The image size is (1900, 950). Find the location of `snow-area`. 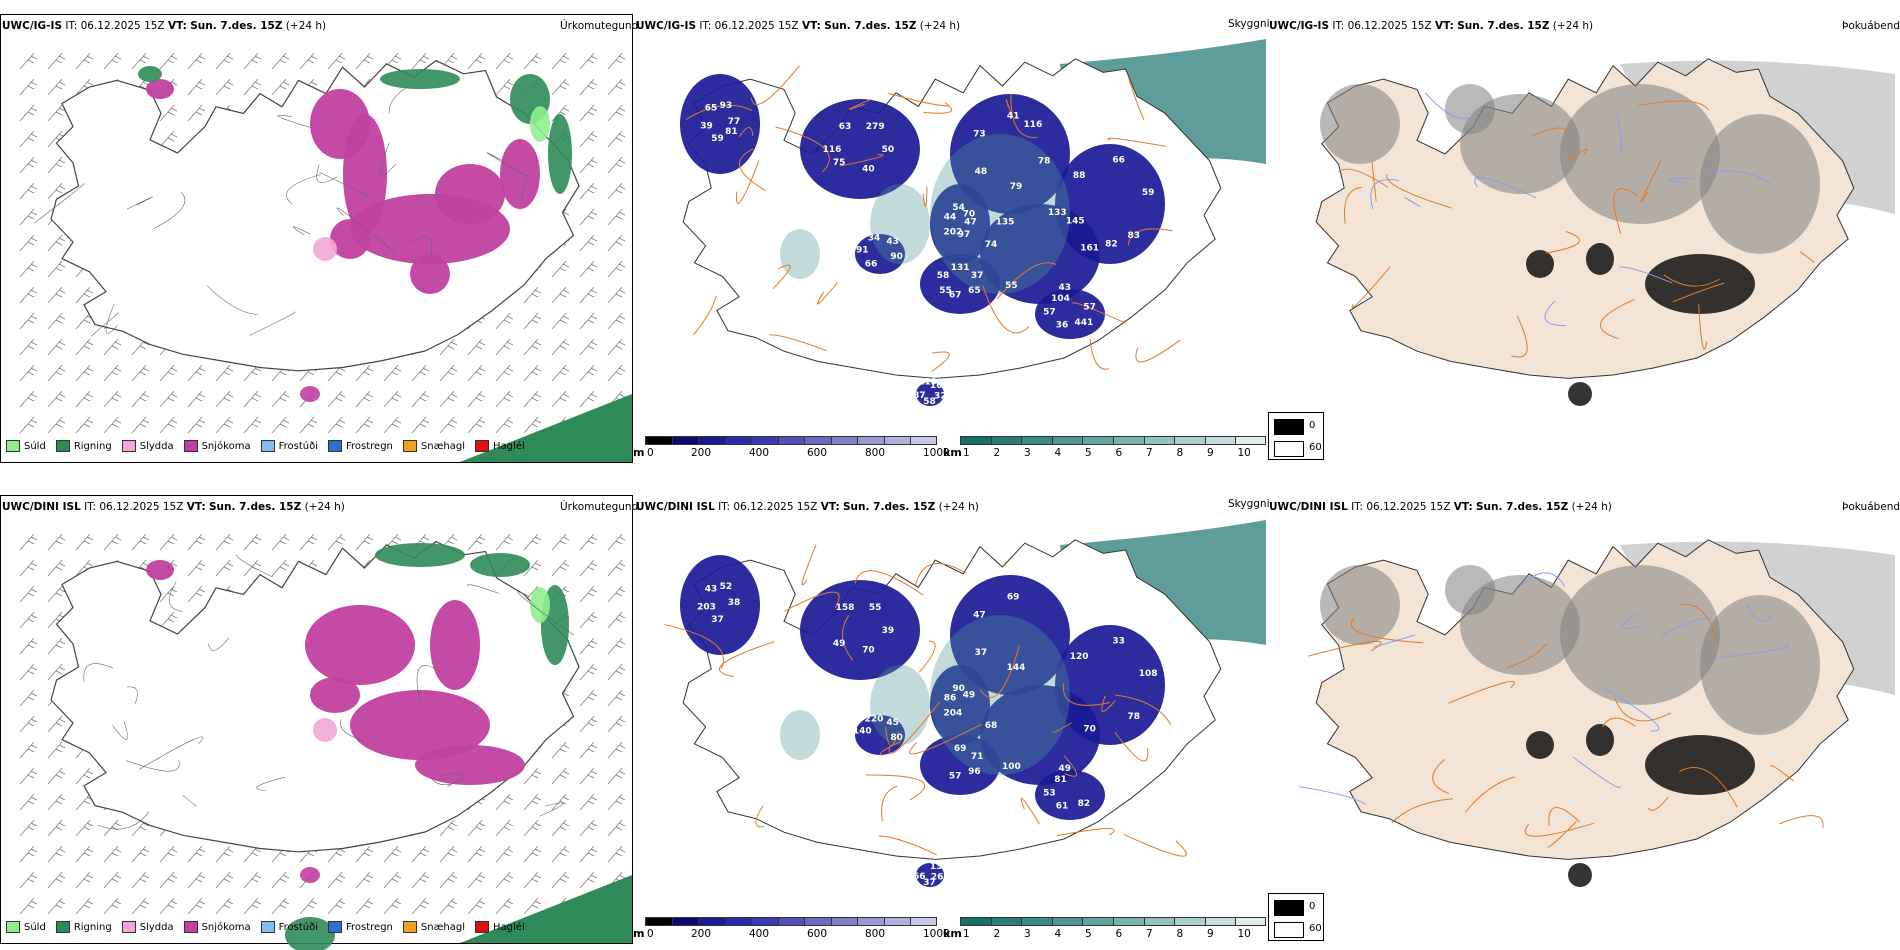

snow-area is located at coordinates (350, 239).